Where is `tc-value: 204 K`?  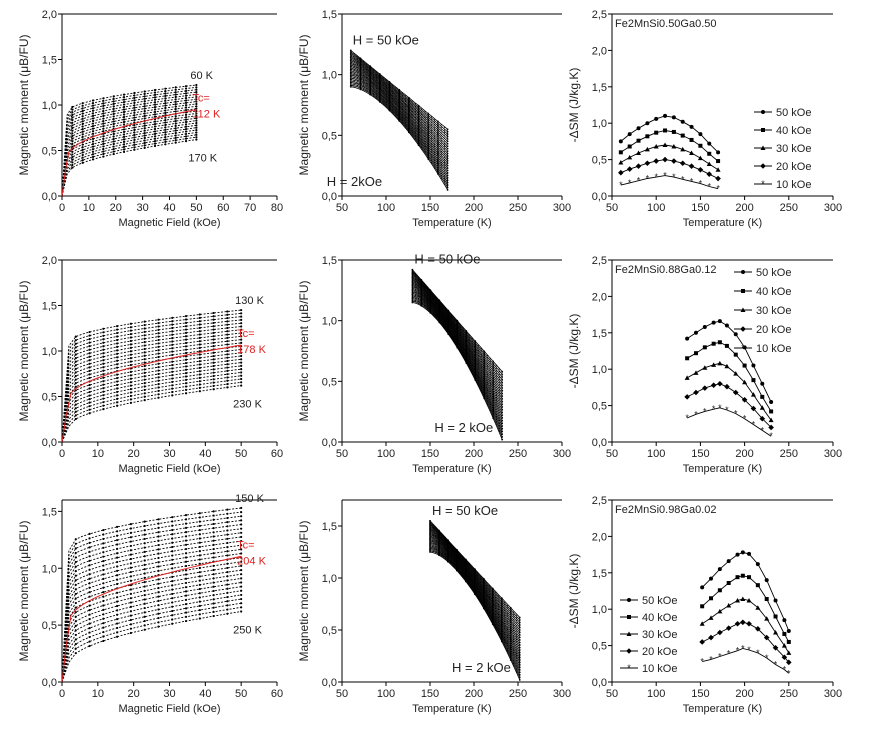 tc-value: 204 K is located at coordinates (251, 561).